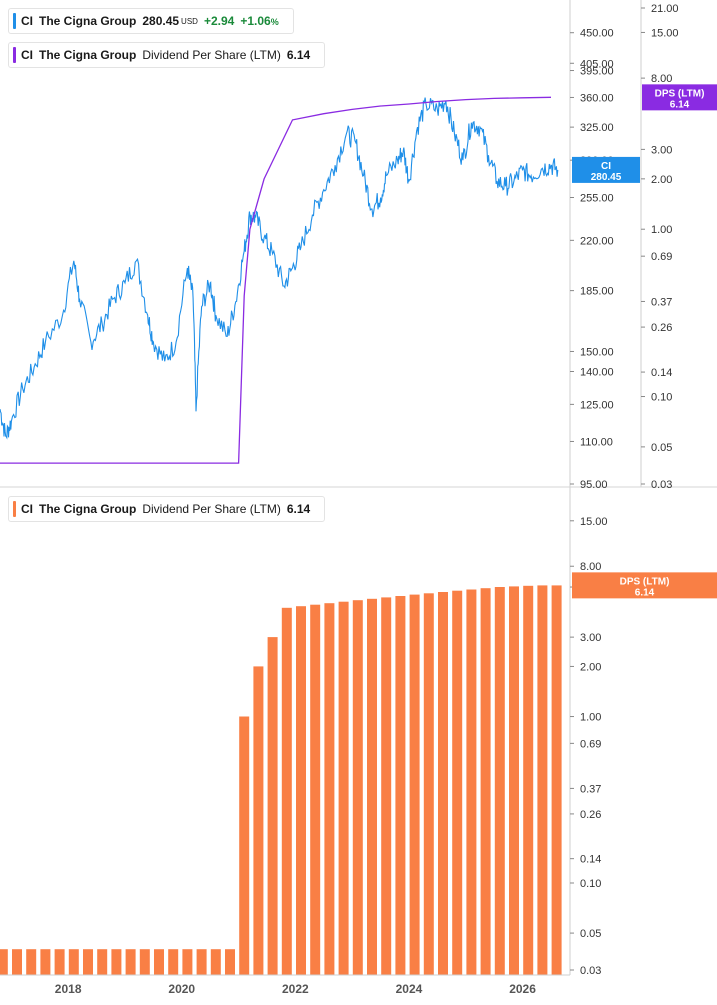 The height and width of the screenshot is (1005, 717). Describe the element at coordinates (661, 328) in the screenshot. I see `dps-tick-4: 0.26` at that location.